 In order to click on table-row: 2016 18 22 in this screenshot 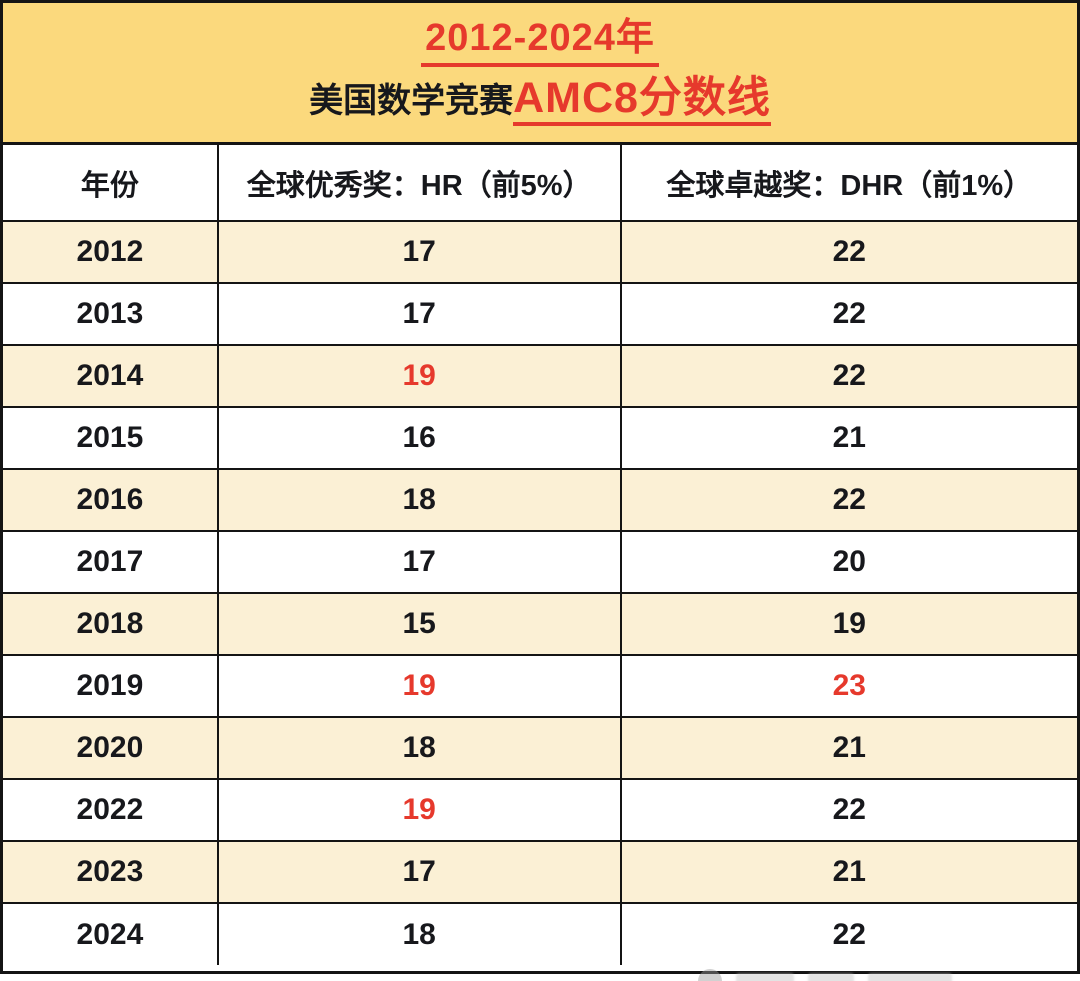, I will do `click(540, 500)`.